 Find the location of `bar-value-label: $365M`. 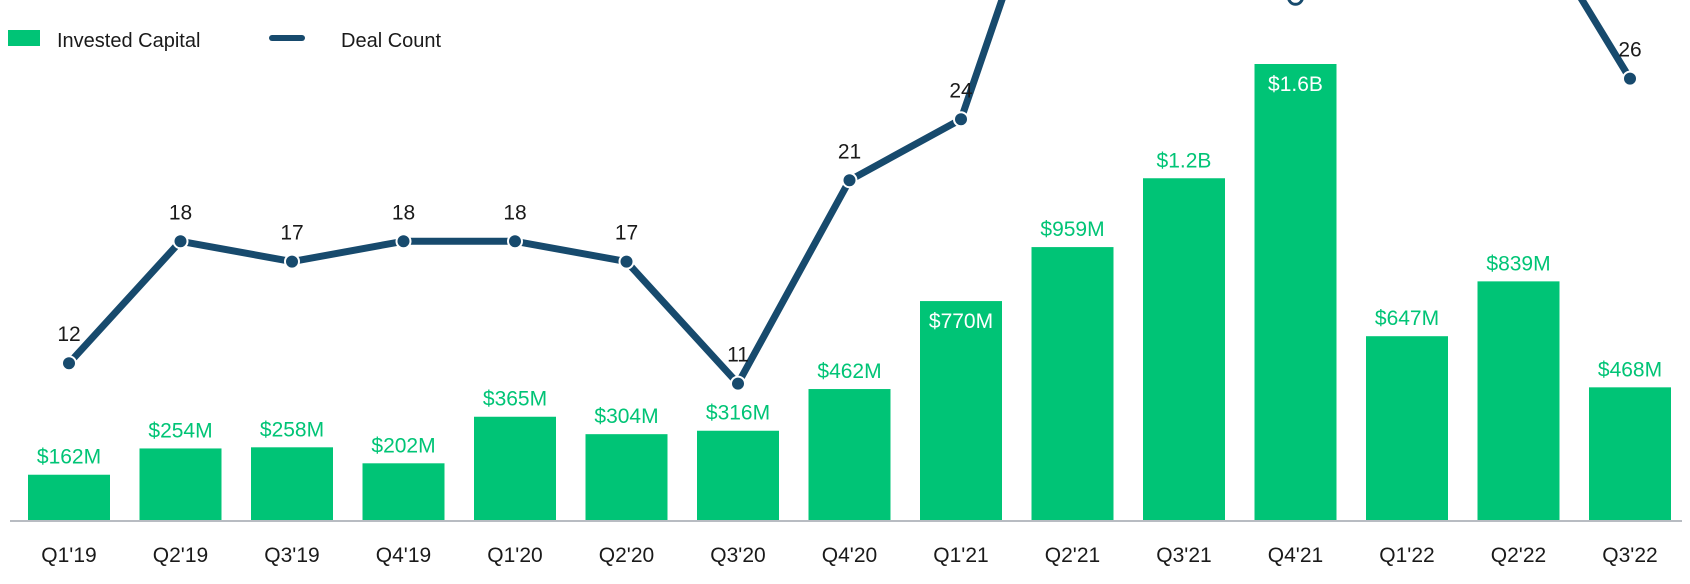

bar-value-label: $365M is located at coordinates (515, 399).